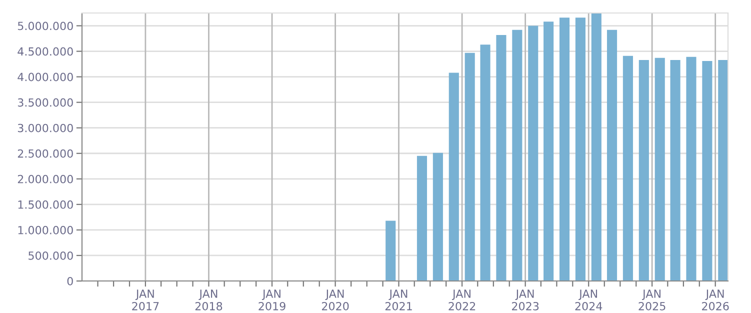 The width and height of the screenshot is (751, 313). I want to click on x-tick-label: JAN 2019, so click(272, 300).